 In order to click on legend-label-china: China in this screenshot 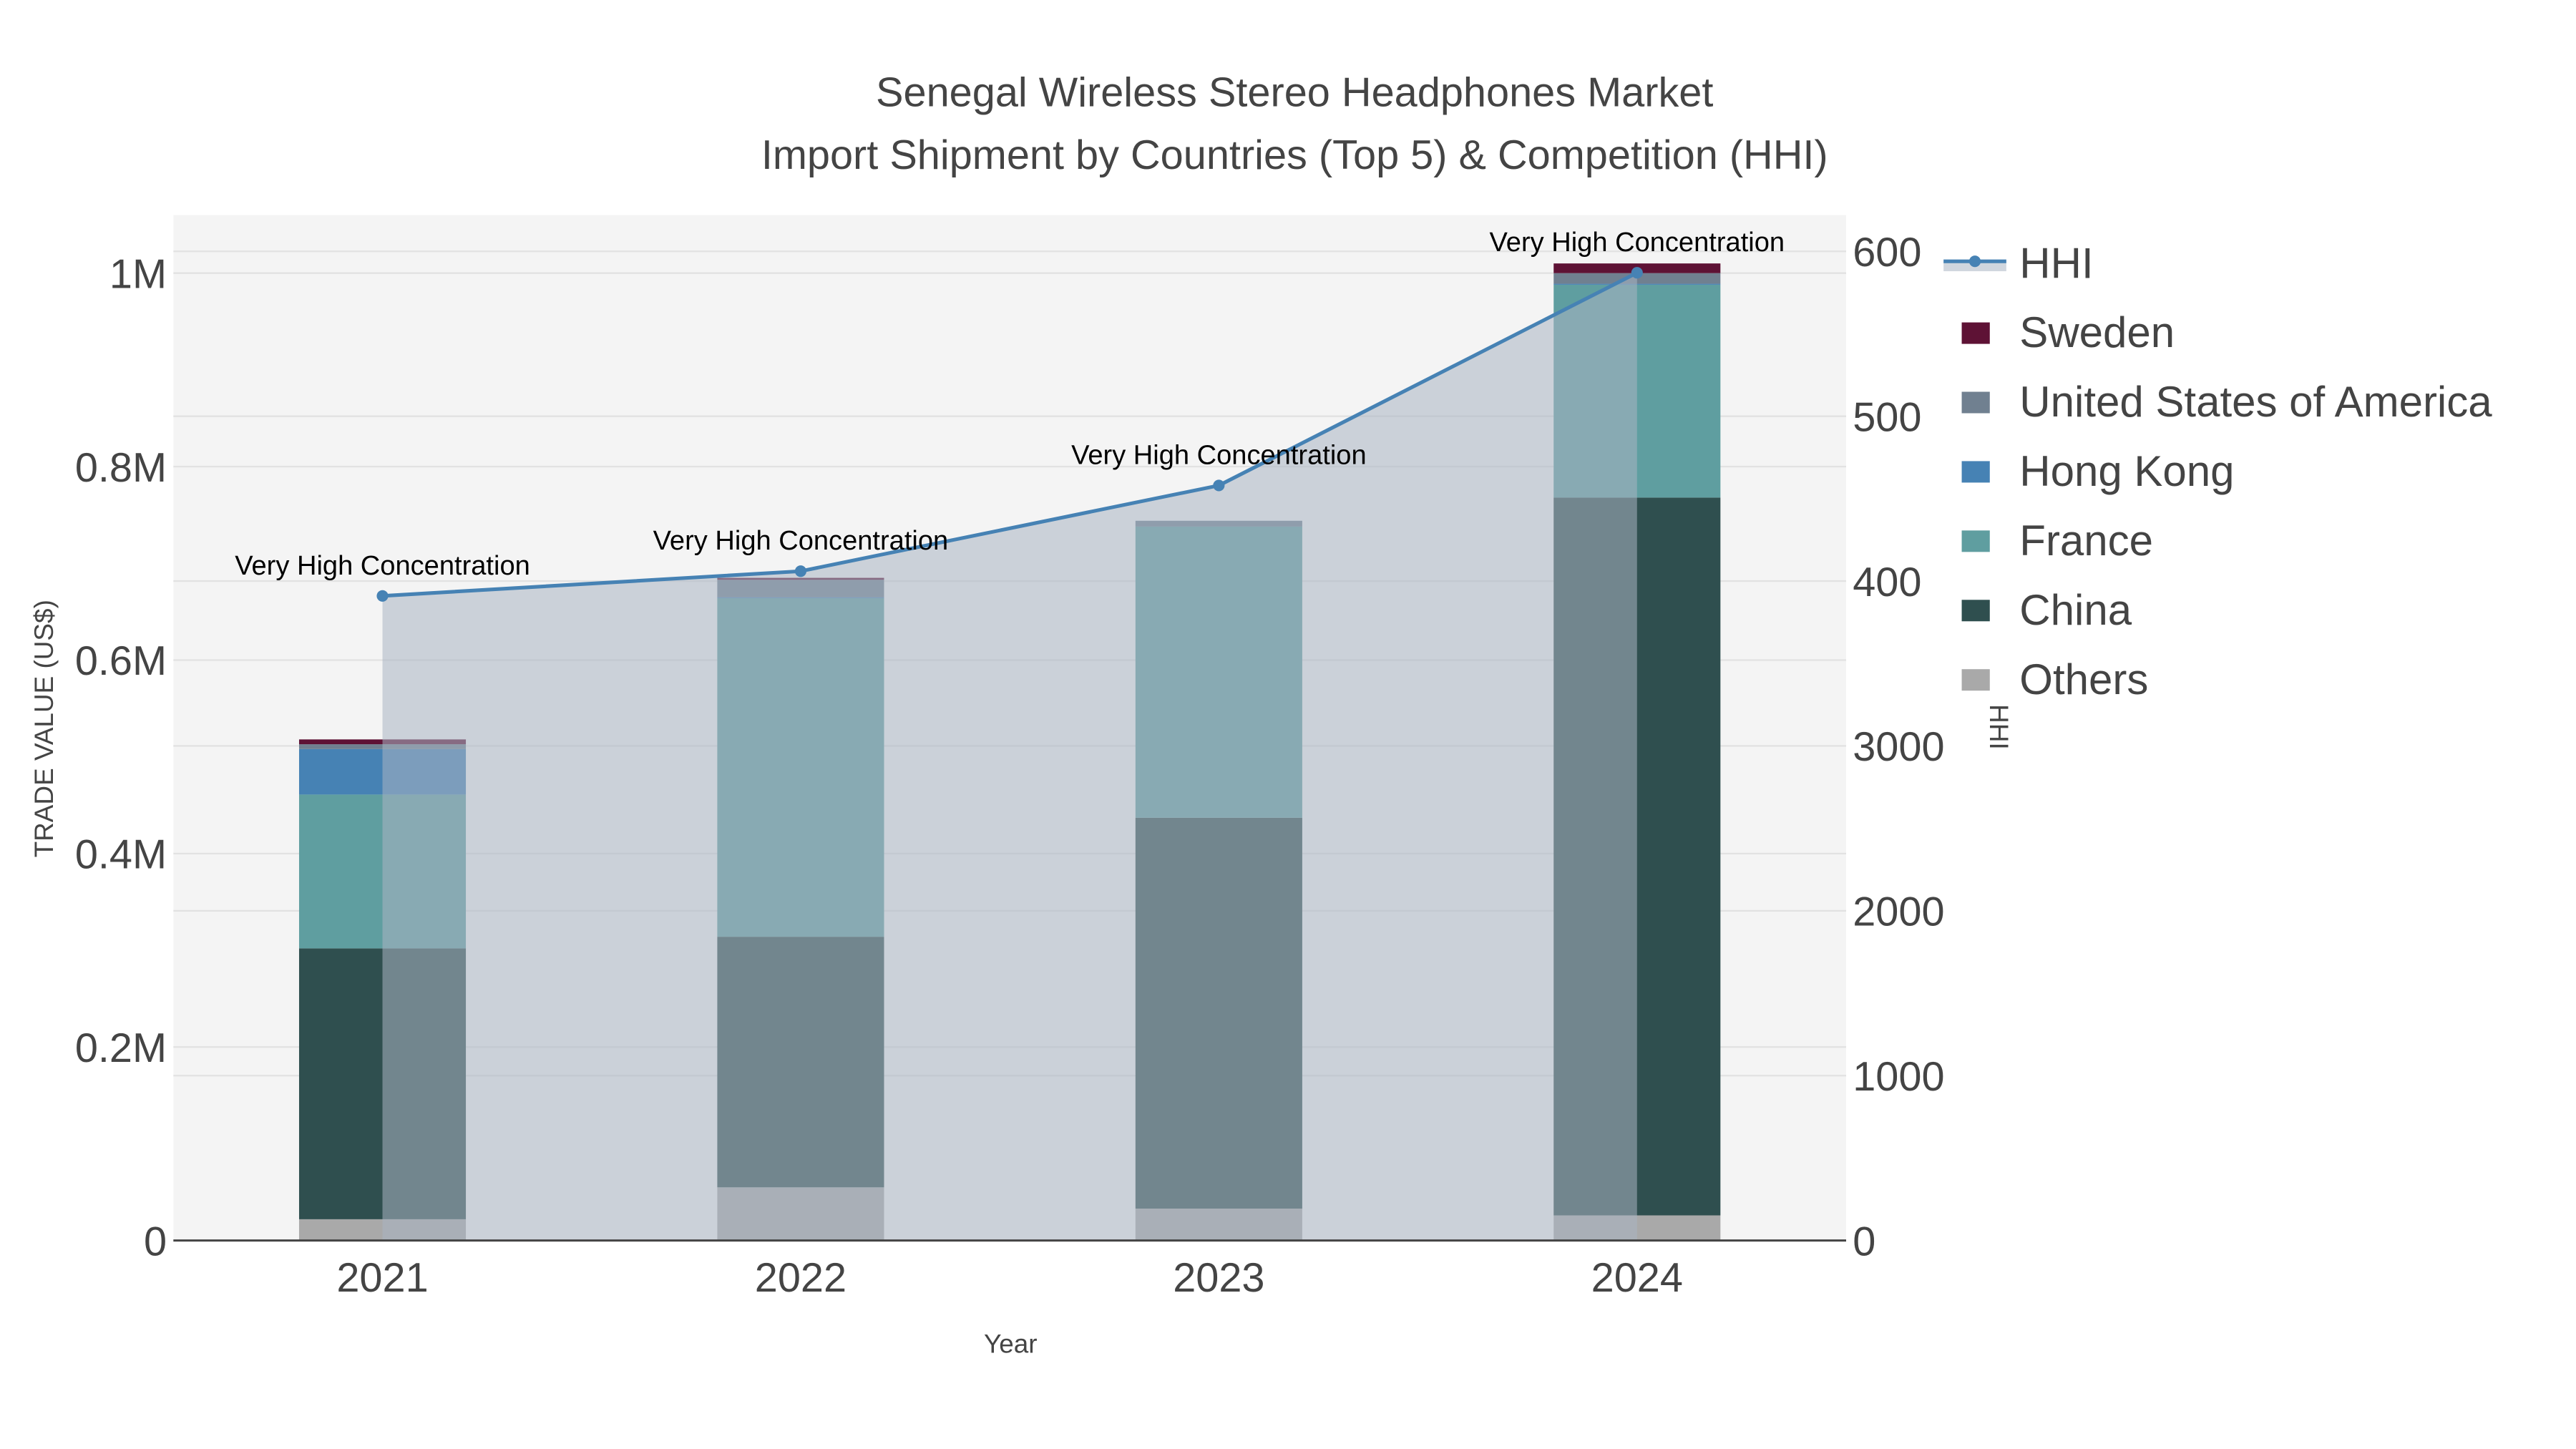, I will do `click(2075, 610)`.